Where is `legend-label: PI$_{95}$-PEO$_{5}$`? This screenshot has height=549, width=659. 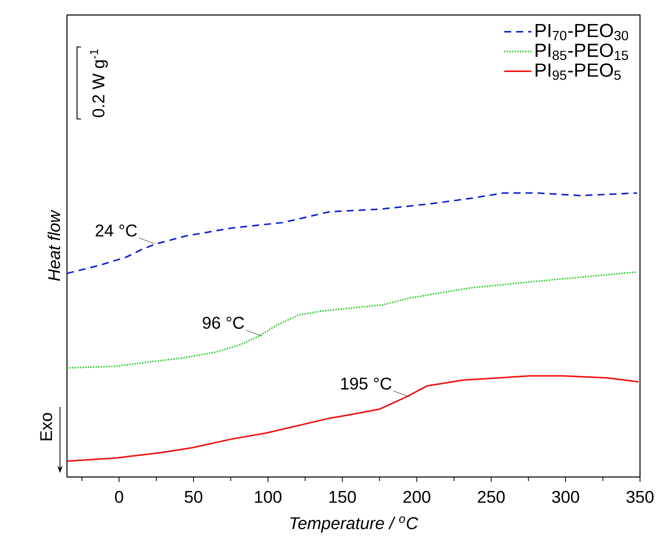 legend-label: PI$_{95}$-PEO$_{5}$ is located at coordinates (578, 71).